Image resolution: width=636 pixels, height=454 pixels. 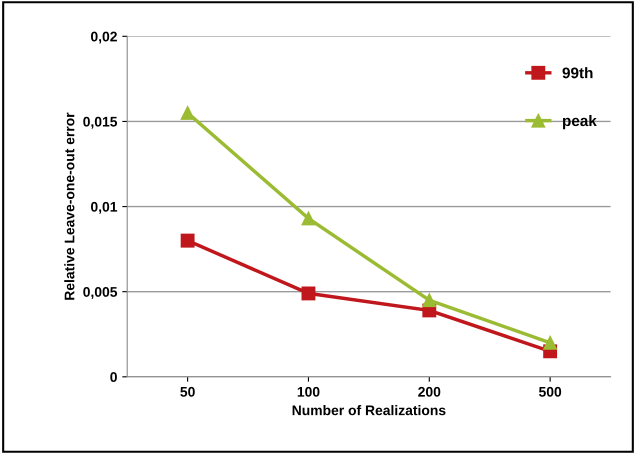 I want to click on y-tick-label: 0,02, so click(x=104, y=38).